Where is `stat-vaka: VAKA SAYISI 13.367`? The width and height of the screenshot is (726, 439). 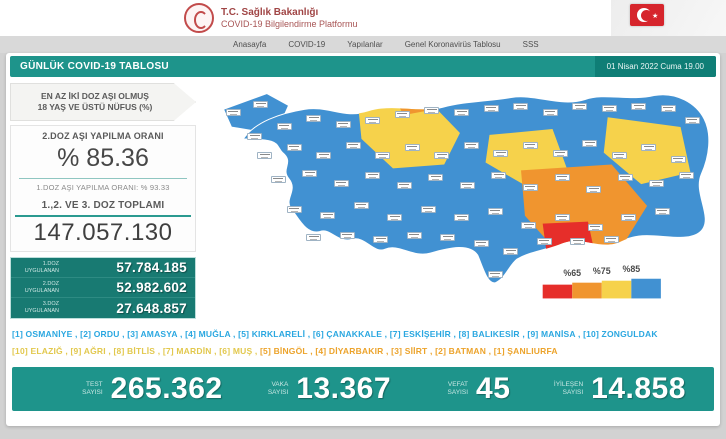 stat-vaka: VAKA SAYISI 13.367 is located at coordinates (307, 389).